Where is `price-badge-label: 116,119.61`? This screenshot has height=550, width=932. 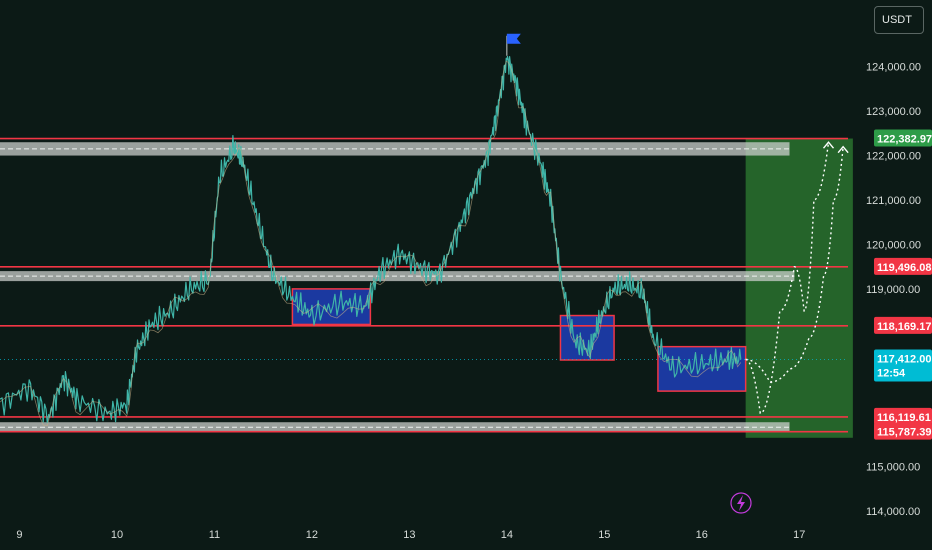
price-badge-label: 116,119.61 is located at coordinates (904, 418).